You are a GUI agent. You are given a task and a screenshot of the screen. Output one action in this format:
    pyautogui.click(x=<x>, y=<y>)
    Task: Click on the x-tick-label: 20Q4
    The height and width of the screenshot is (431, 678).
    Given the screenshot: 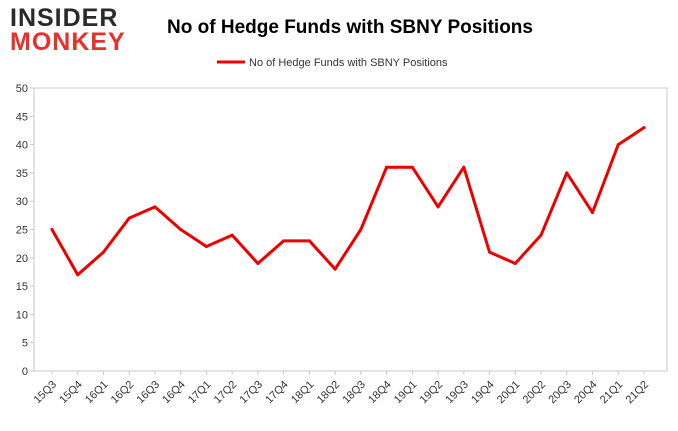 What is the action you would take?
    pyautogui.click(x=586, y=393)
    